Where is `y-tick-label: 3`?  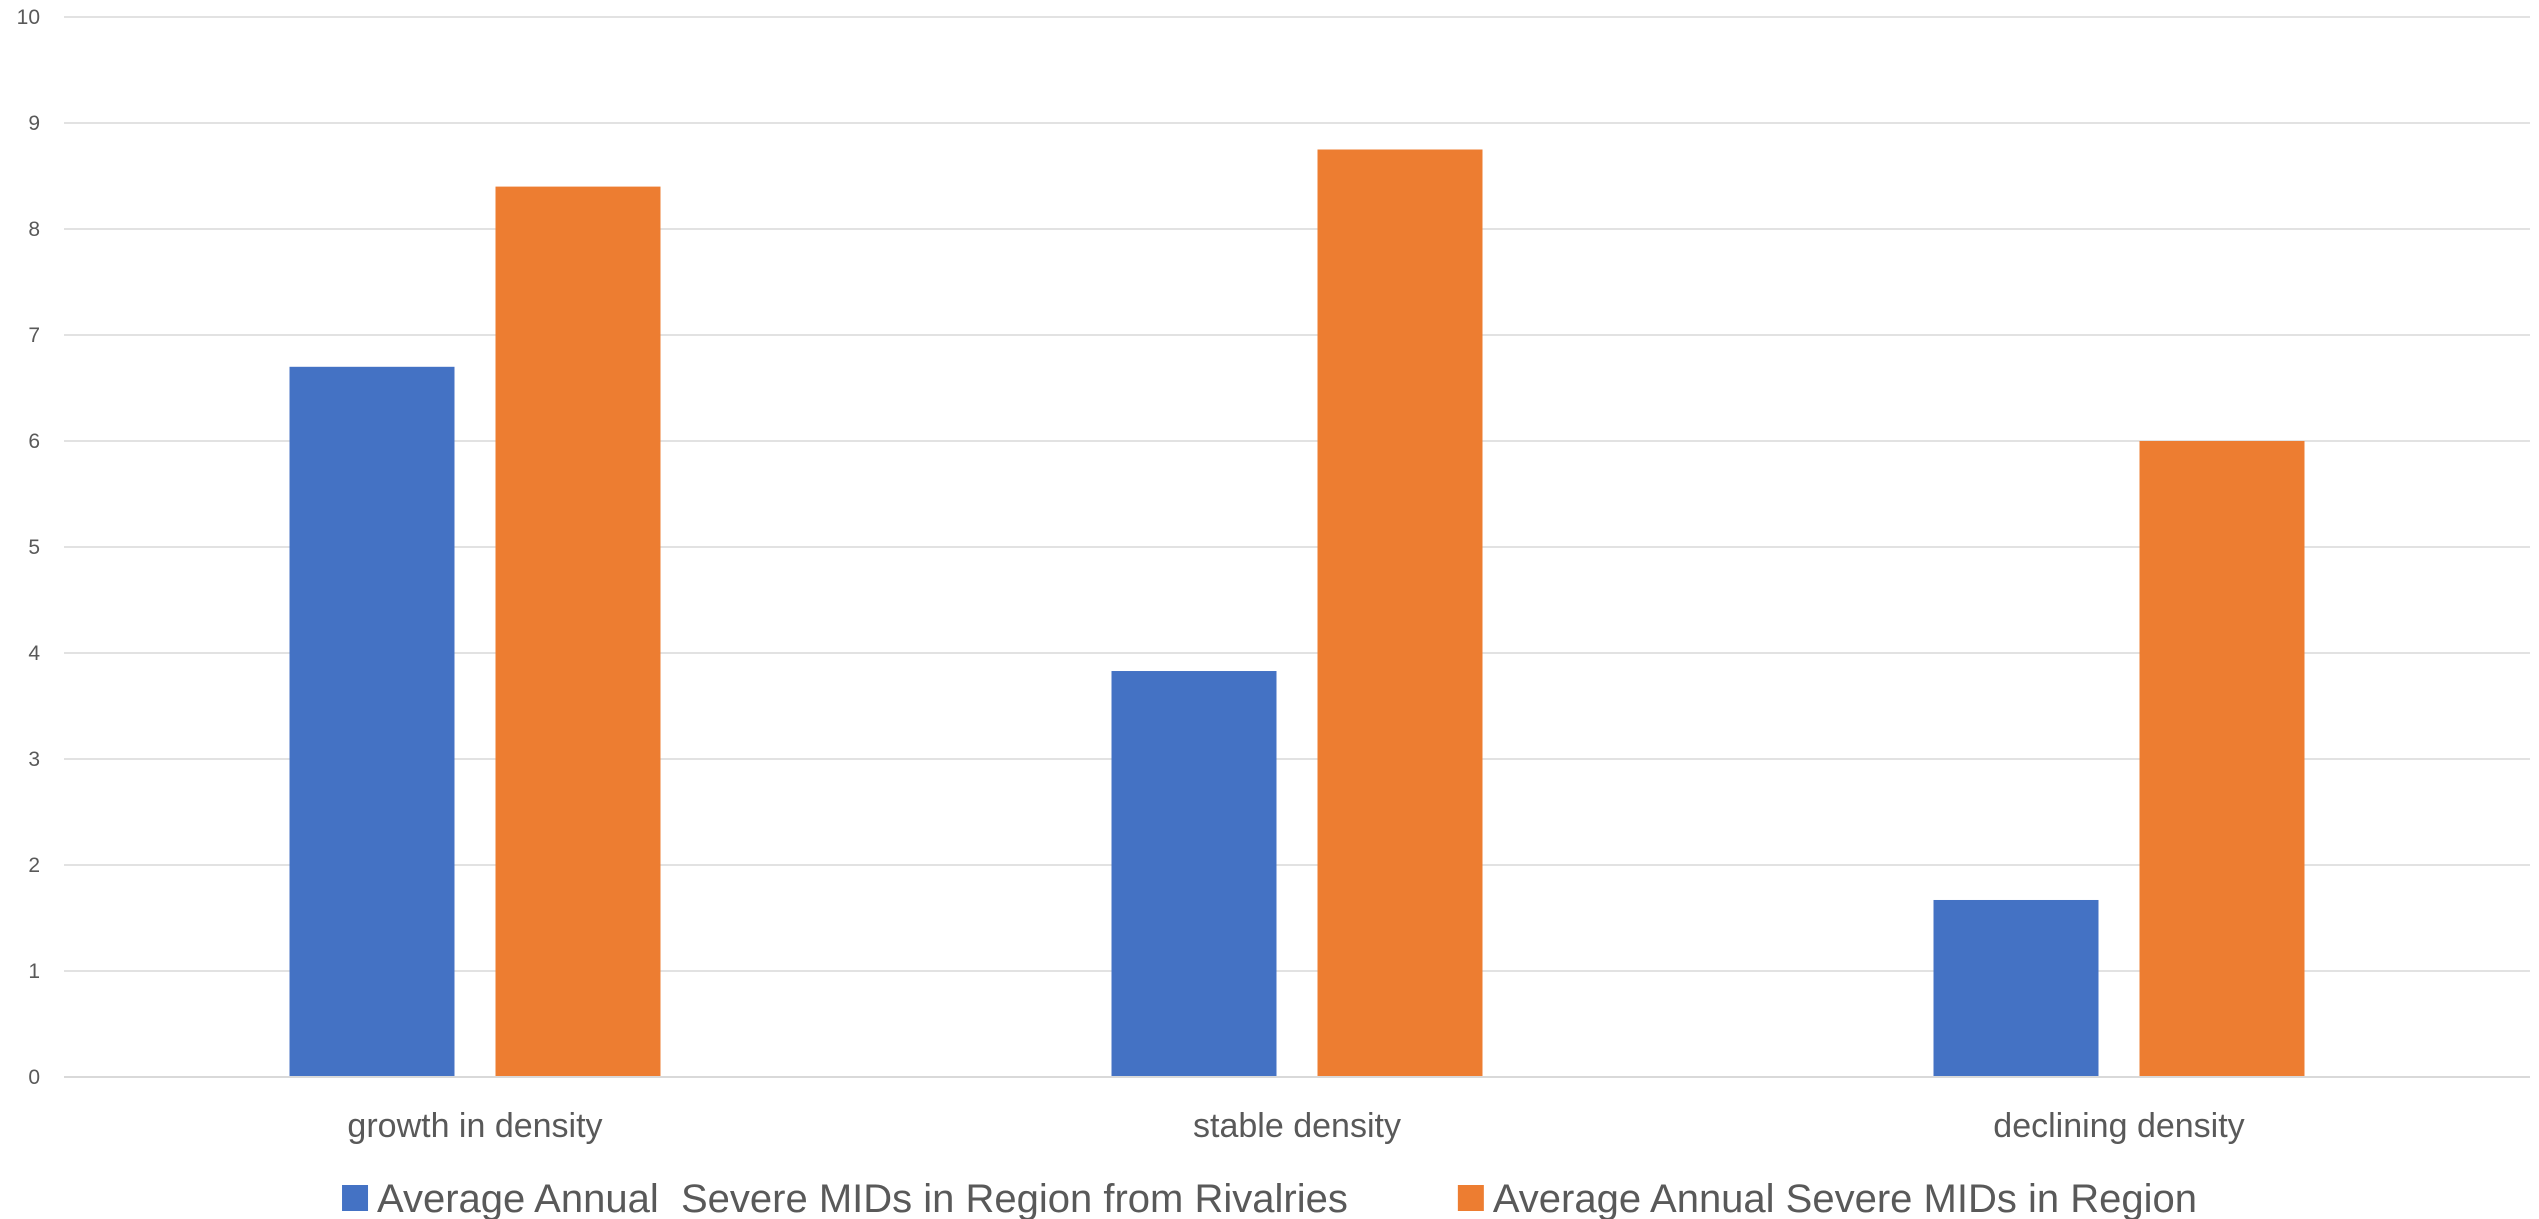 y-tick-label: 3 is located at coordinates (34, 759).